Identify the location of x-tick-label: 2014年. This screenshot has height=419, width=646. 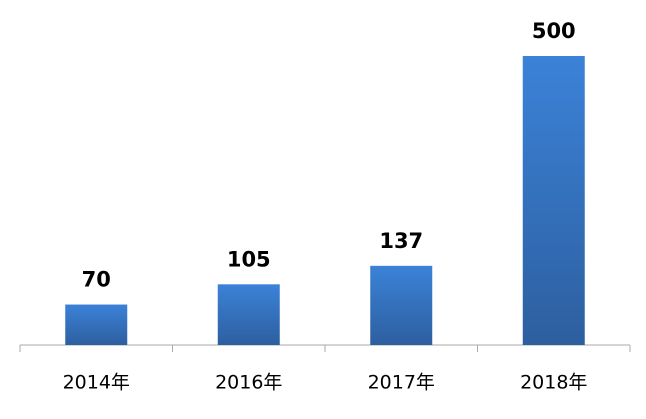
(96, 383).